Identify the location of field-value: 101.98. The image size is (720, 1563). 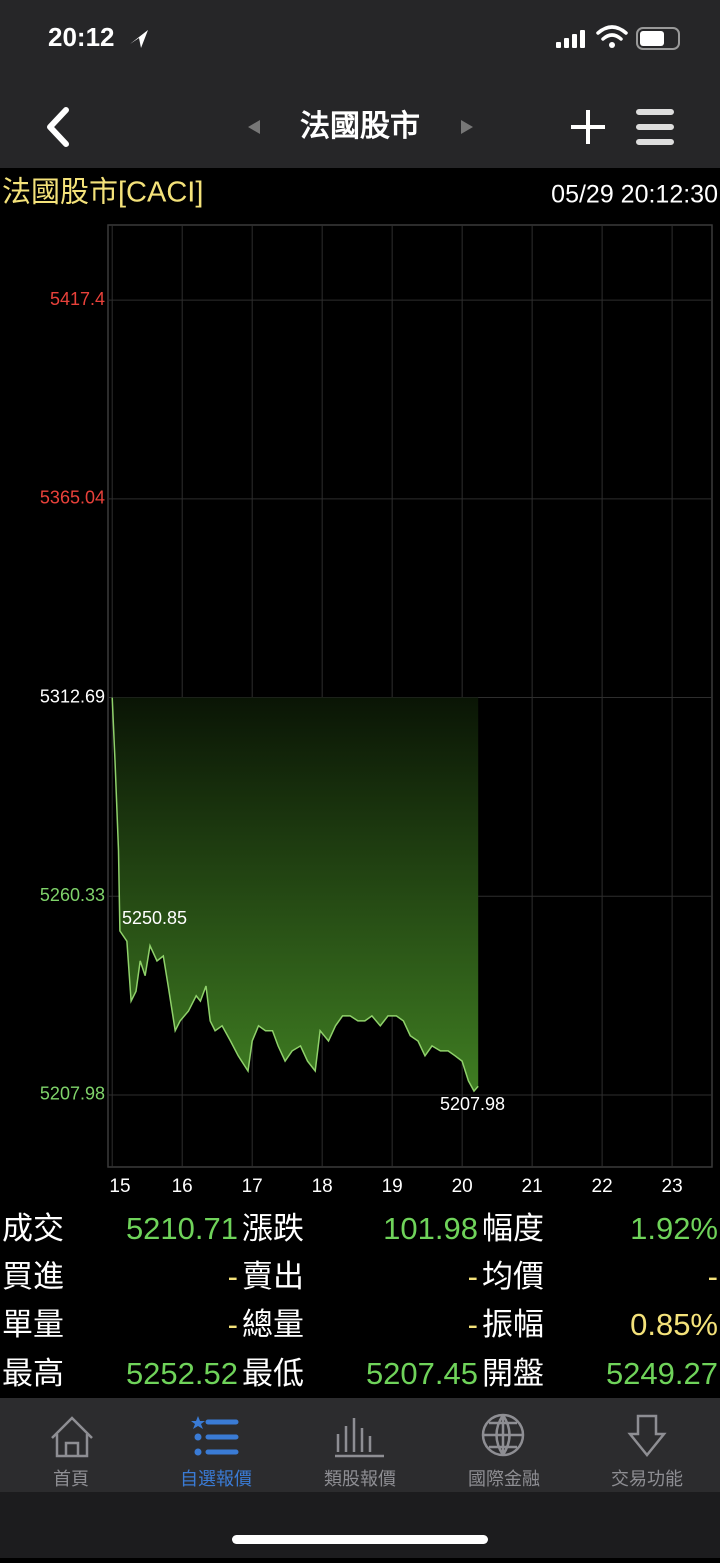
(430, 1228).